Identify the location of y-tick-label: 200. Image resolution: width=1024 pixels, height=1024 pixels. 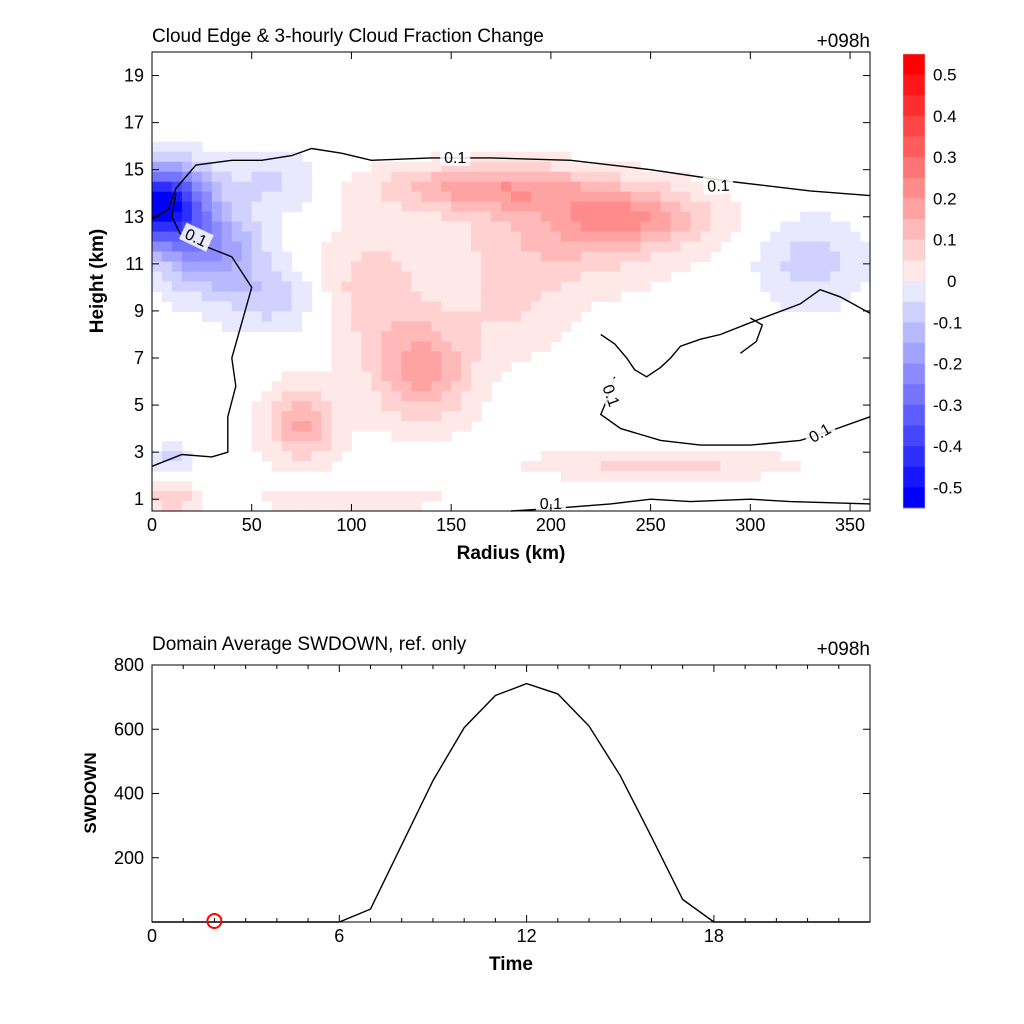
(129, 858).